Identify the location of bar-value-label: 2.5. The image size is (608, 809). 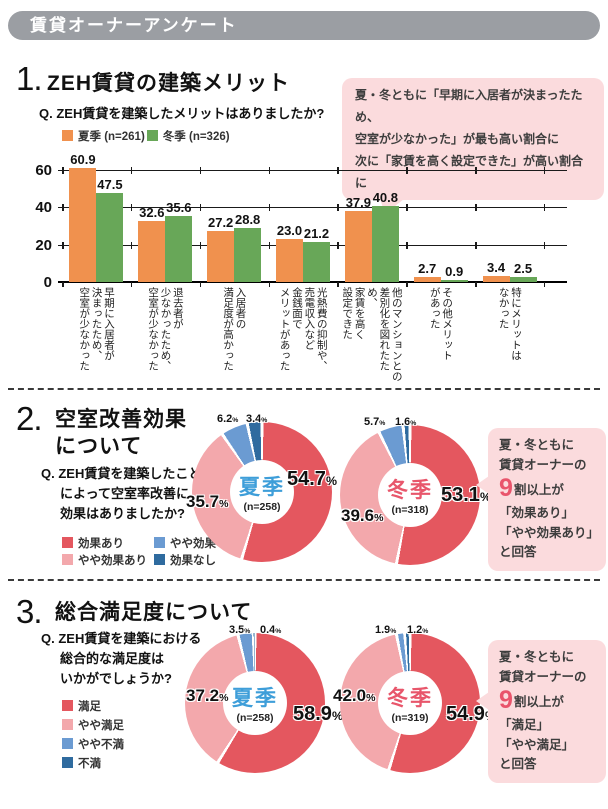
(523, 269).